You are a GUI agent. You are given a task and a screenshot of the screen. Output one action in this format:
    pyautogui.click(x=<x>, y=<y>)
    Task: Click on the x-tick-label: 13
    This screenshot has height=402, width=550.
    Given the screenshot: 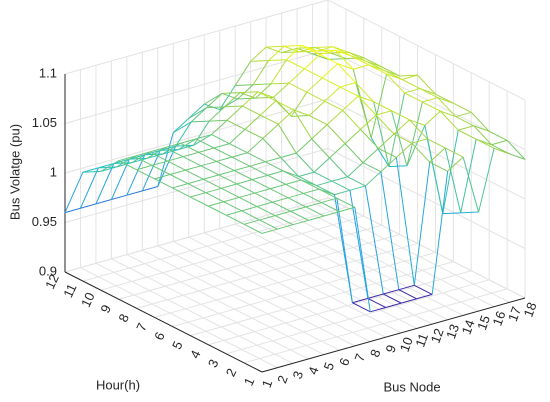 What is the action you would take?
    pyautogui.click(x=452, y=331)
    